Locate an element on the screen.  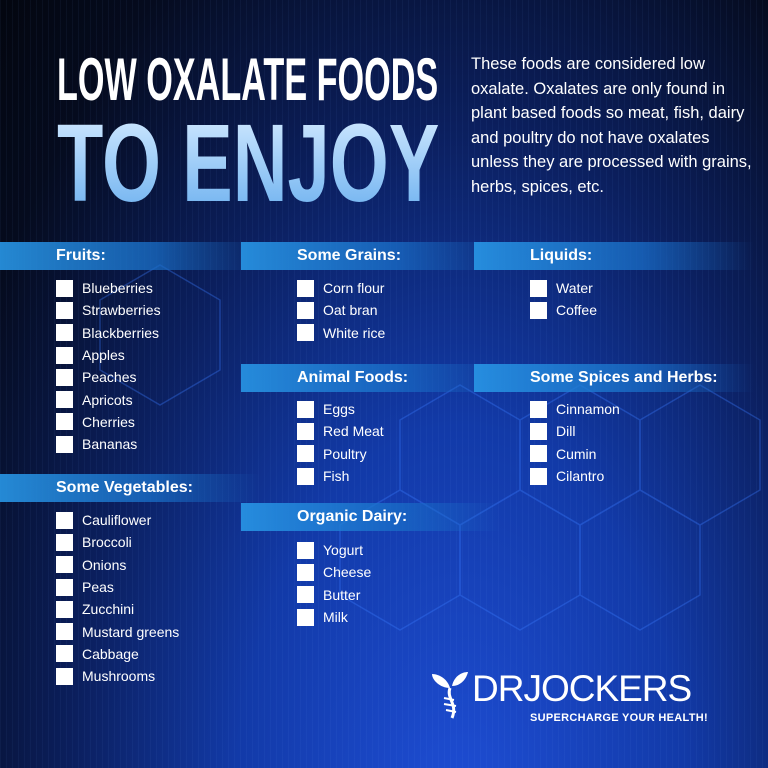
list-item: Milk is located at coordinates (334, 617).